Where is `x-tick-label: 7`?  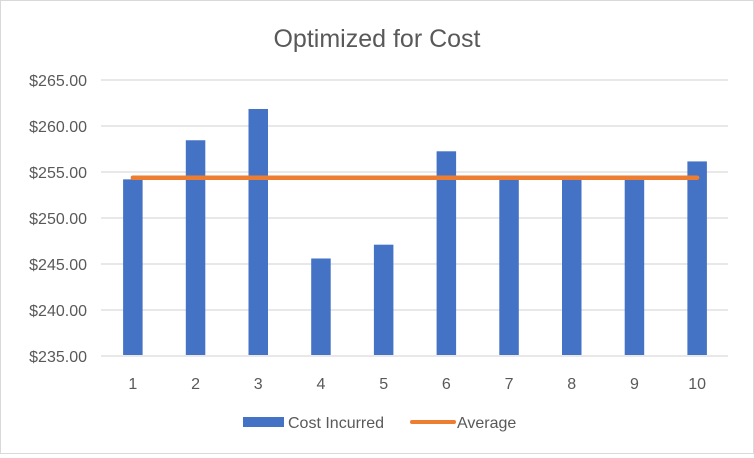
x-tick-label: 7 is located at coordinates (509, 384).